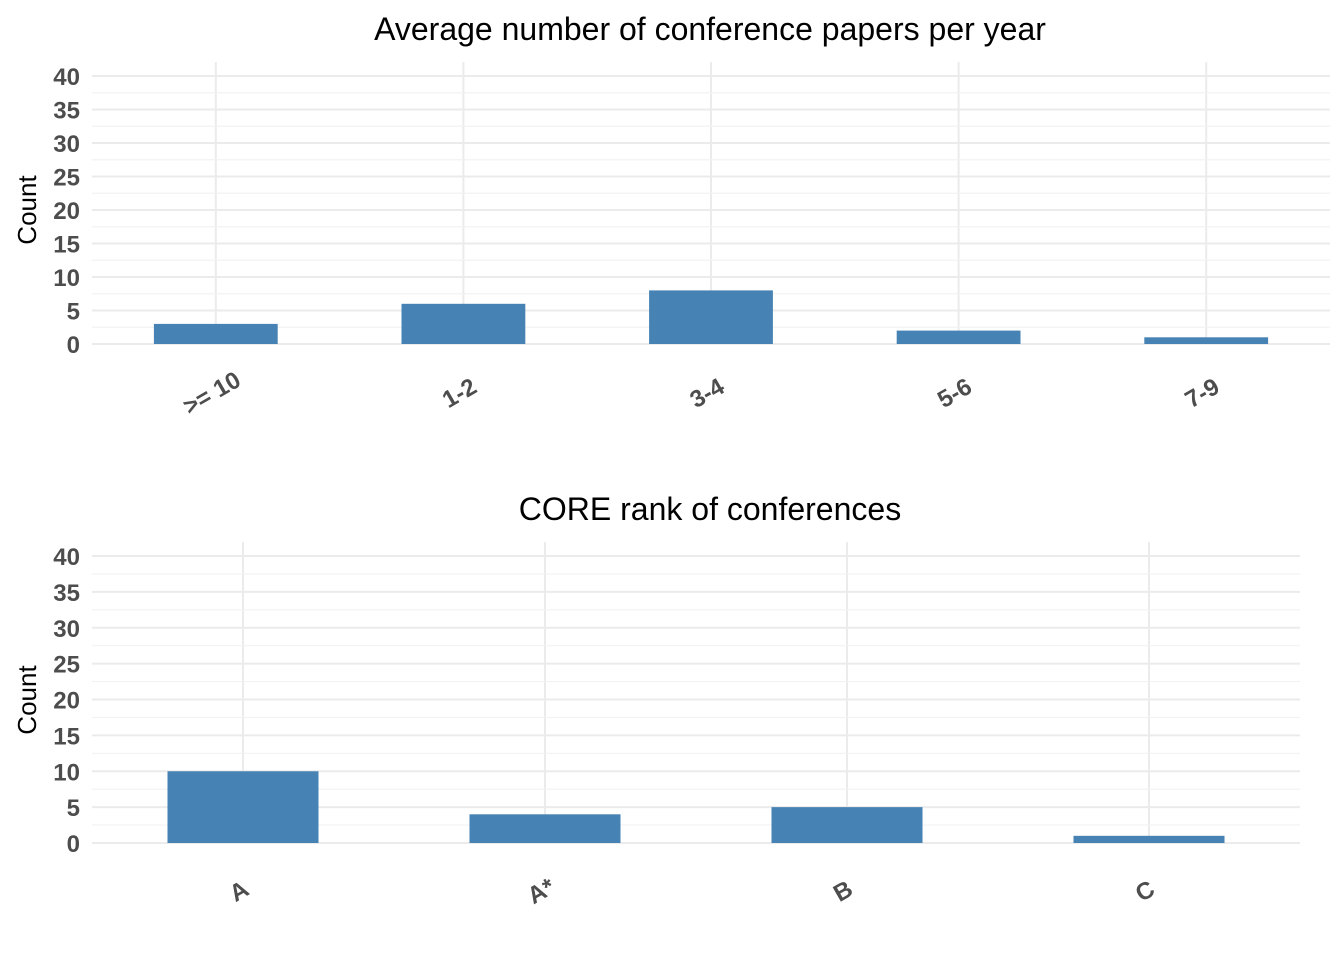  I want to click on x-tick-label: 7-9, so click(1203, 393).